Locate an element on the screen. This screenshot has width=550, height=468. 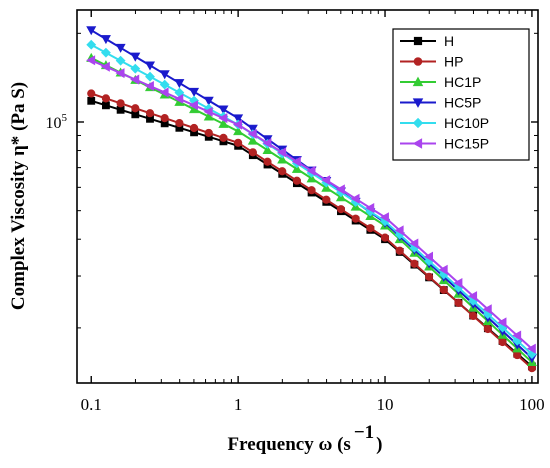
legend-item-h: H is located at coordinates (427, 41).